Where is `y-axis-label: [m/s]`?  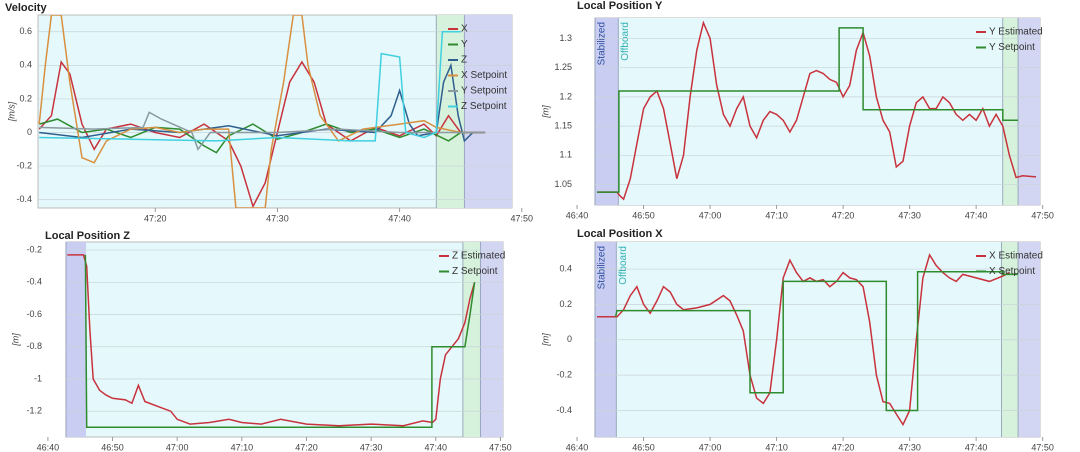
y-axis-label: [m/s] is located at coordinates (11, 111).